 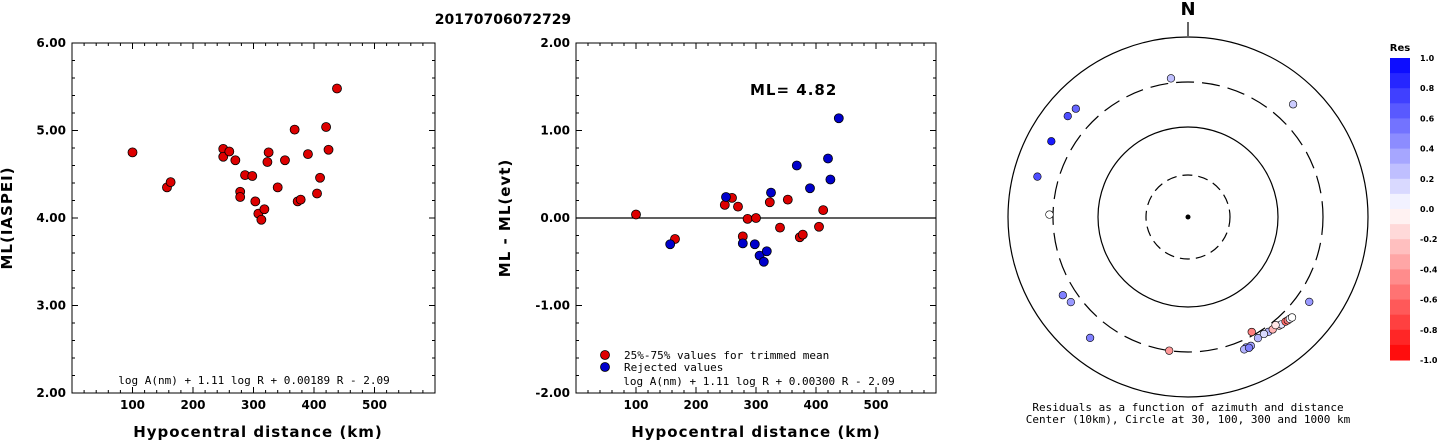 I want to click on ring-300km, so click(x=1188, y=217).